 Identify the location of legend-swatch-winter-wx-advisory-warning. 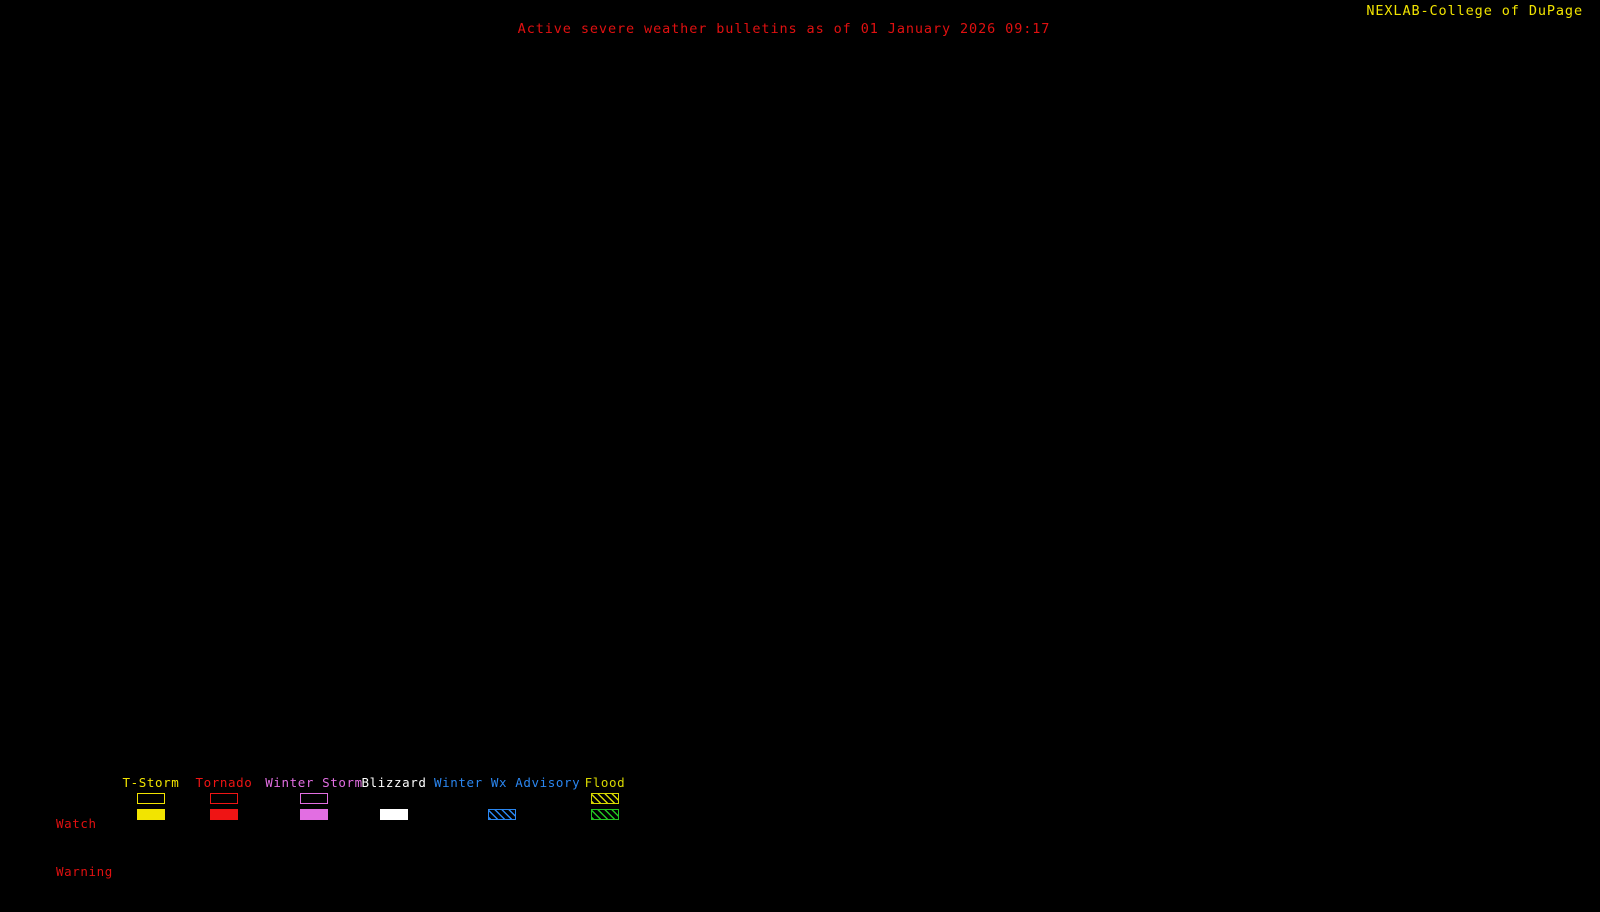
(502, 814).